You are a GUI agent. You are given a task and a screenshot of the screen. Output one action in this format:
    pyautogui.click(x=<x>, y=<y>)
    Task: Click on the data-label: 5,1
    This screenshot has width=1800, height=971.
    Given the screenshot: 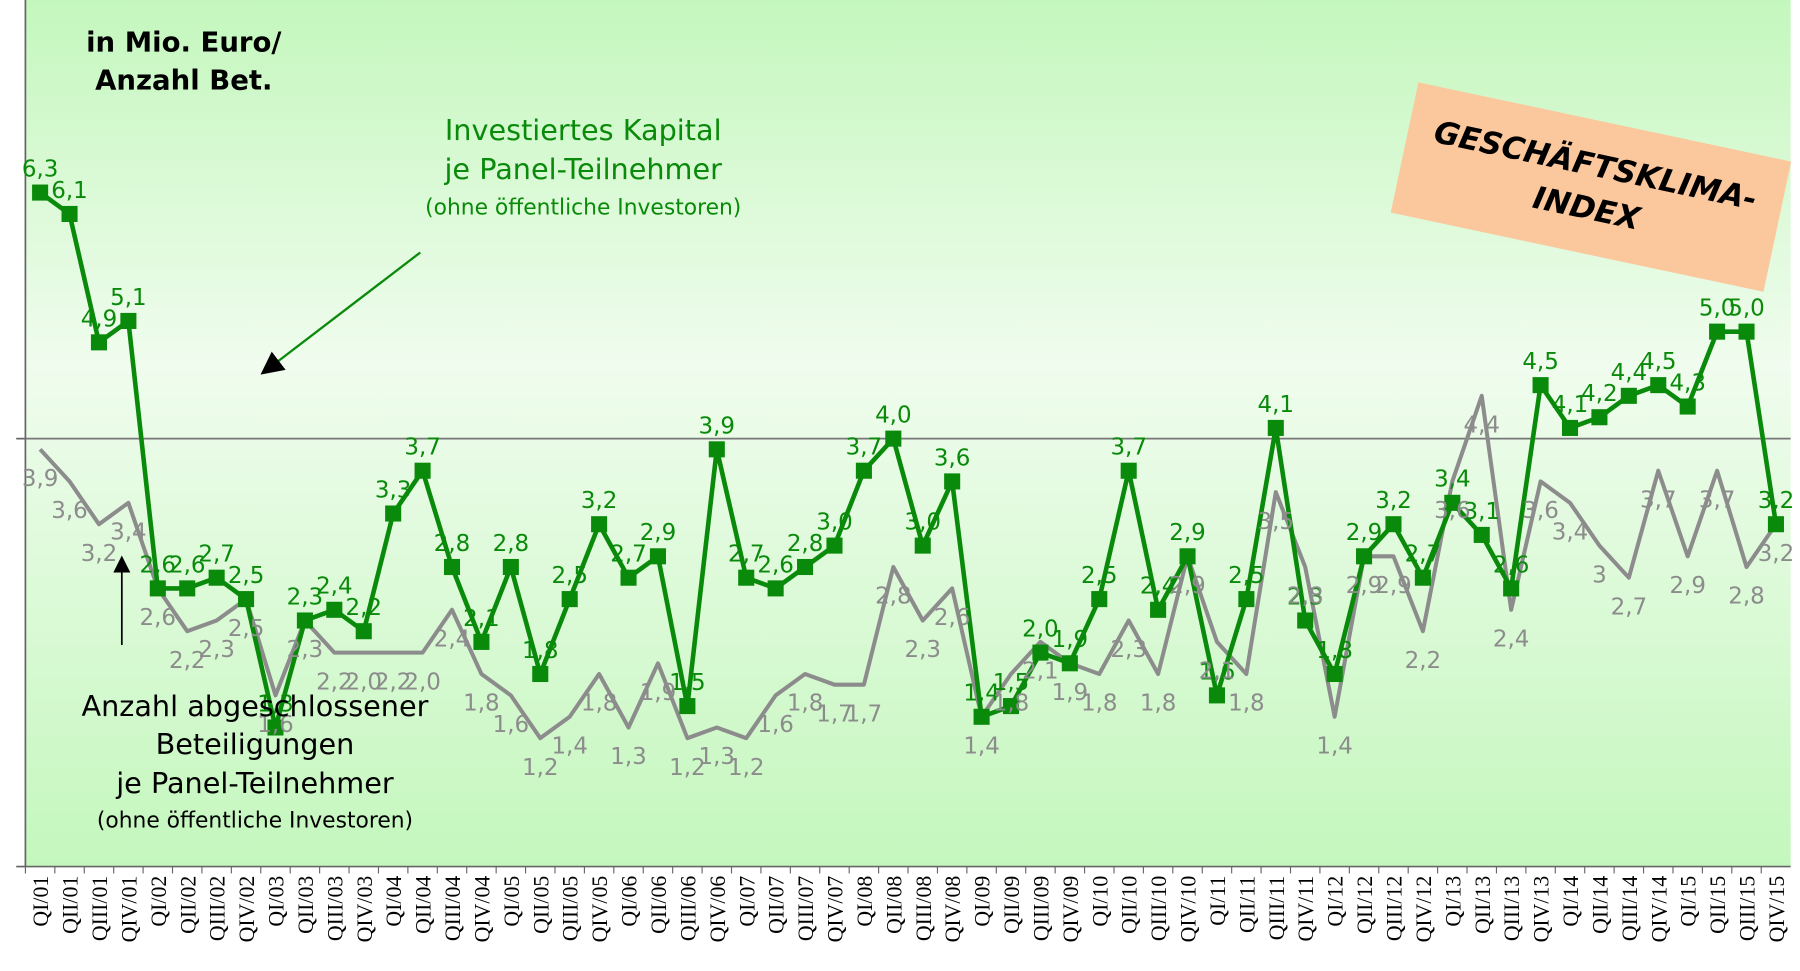 What is the action you would take?
    pyautogui.click(x=128, y=298)
    